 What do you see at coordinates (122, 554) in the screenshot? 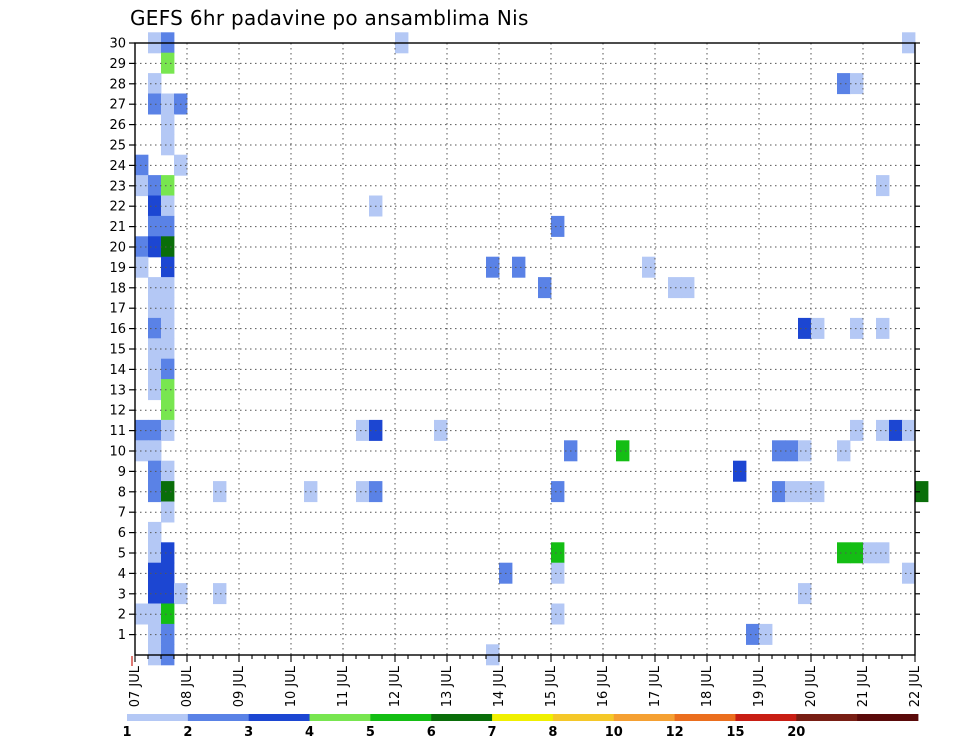
I see `y-tick-label: 5` at bounding box center [122, 554].